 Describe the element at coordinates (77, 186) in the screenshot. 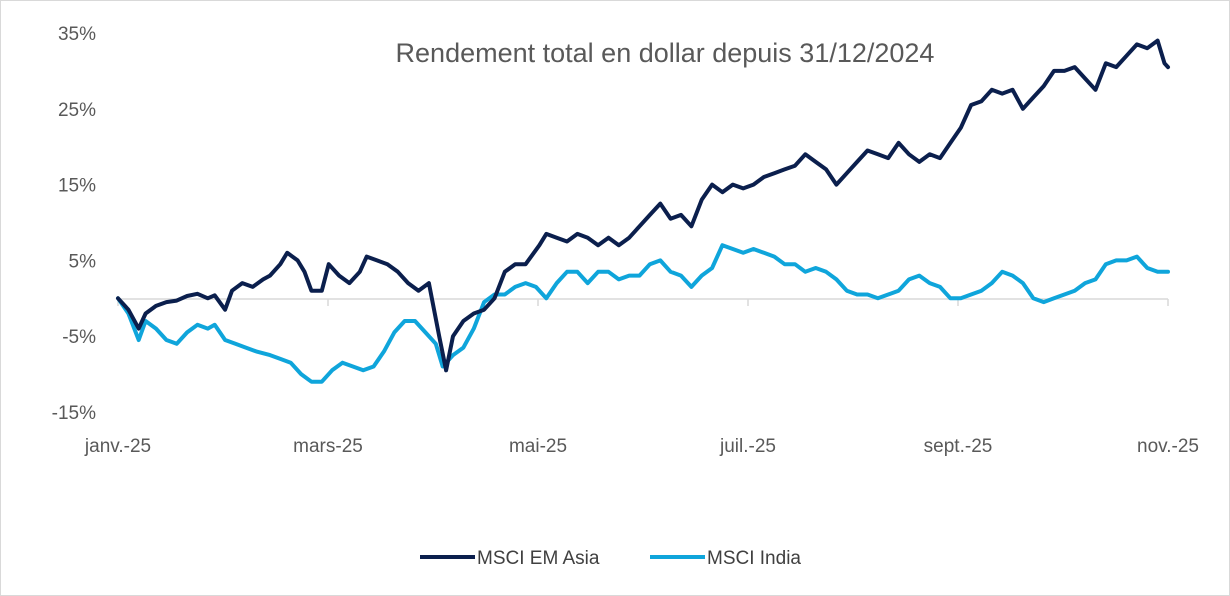

I see `y-tick-label: 15%` at that location.